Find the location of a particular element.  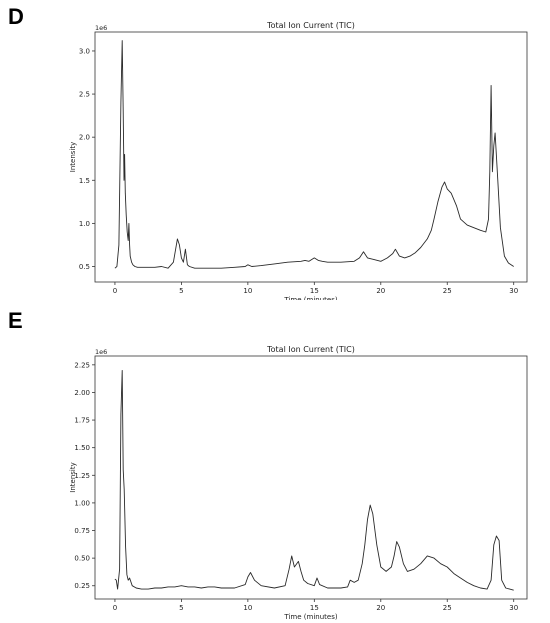

y-tick-label: 1.5 is located at coordinates (84, 181).